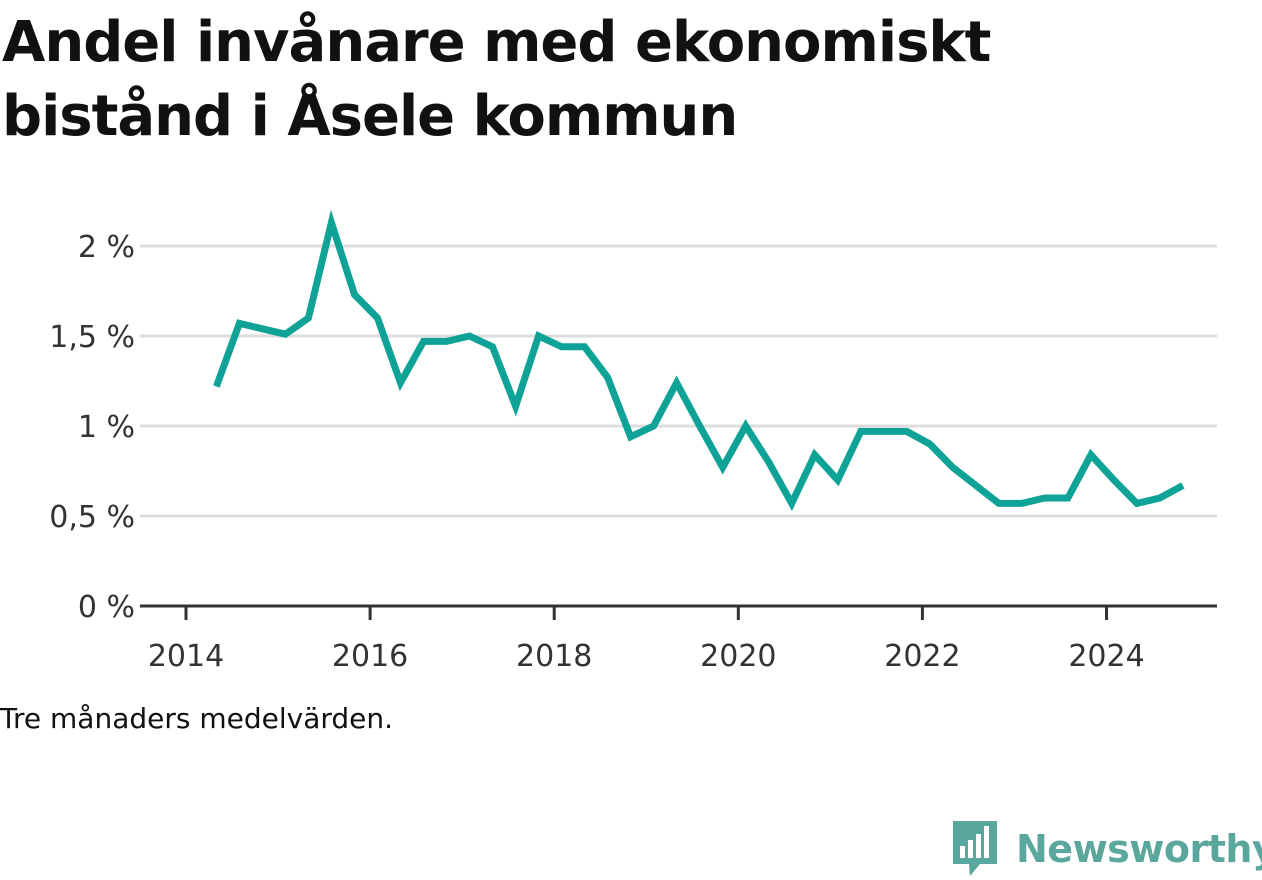  What do you see at coordinates (106, 607) in the screenshot?
I see `y-tick-label: 0 %` at bounding box center [106, 607].